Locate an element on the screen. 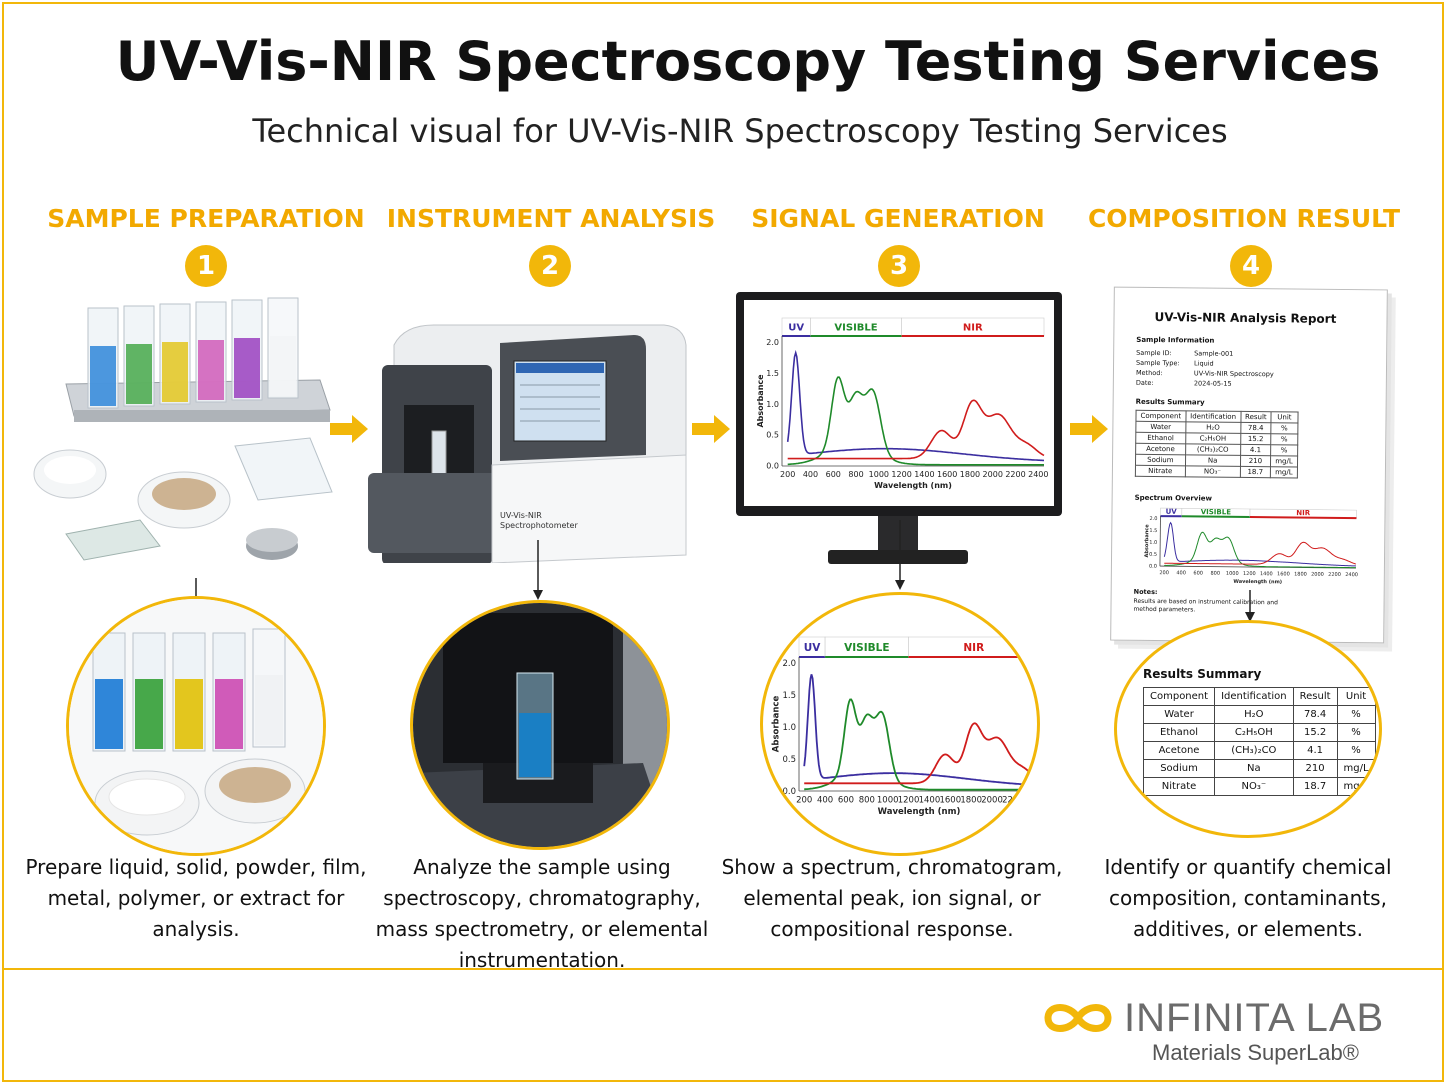 Image resolution: width=1448 pixels, height=1086 pixels. results-table-zoom-cell: Ethanol is located at coordinates (1179, 732).